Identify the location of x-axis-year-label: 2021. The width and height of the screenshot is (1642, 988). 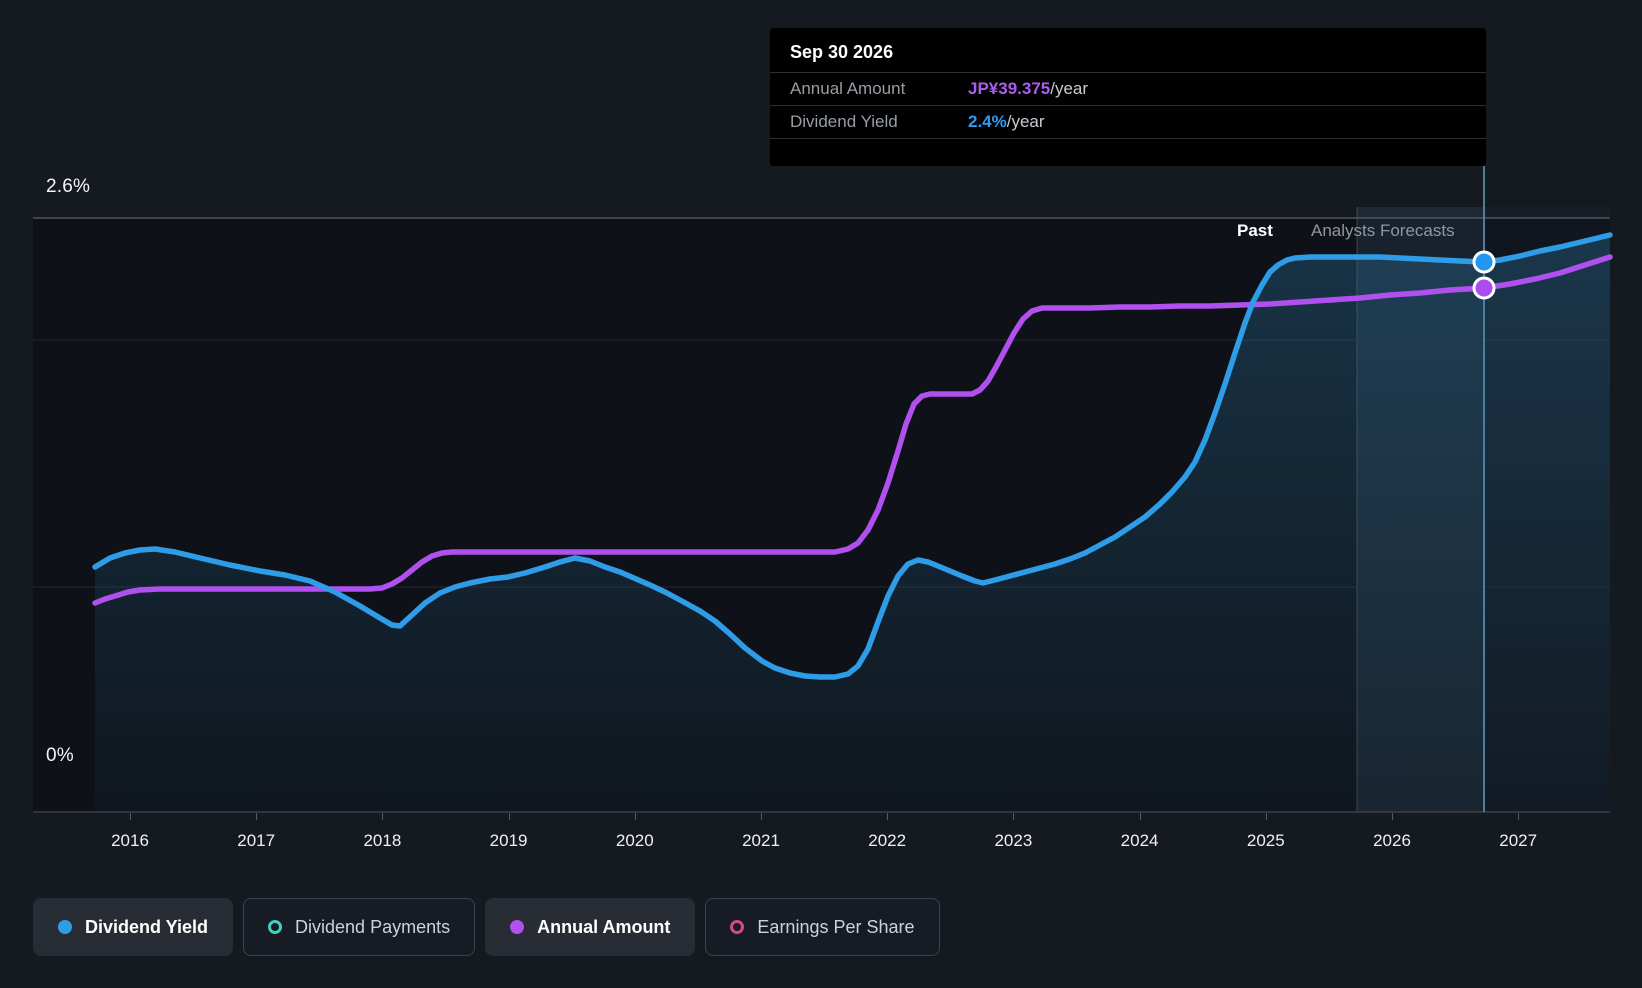
(761, 840).